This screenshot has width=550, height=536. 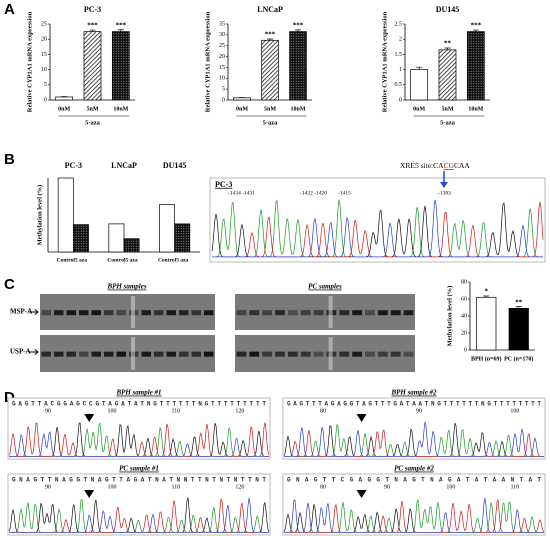 I want to click on row-label: USP-A, so click(x=20, y=352).